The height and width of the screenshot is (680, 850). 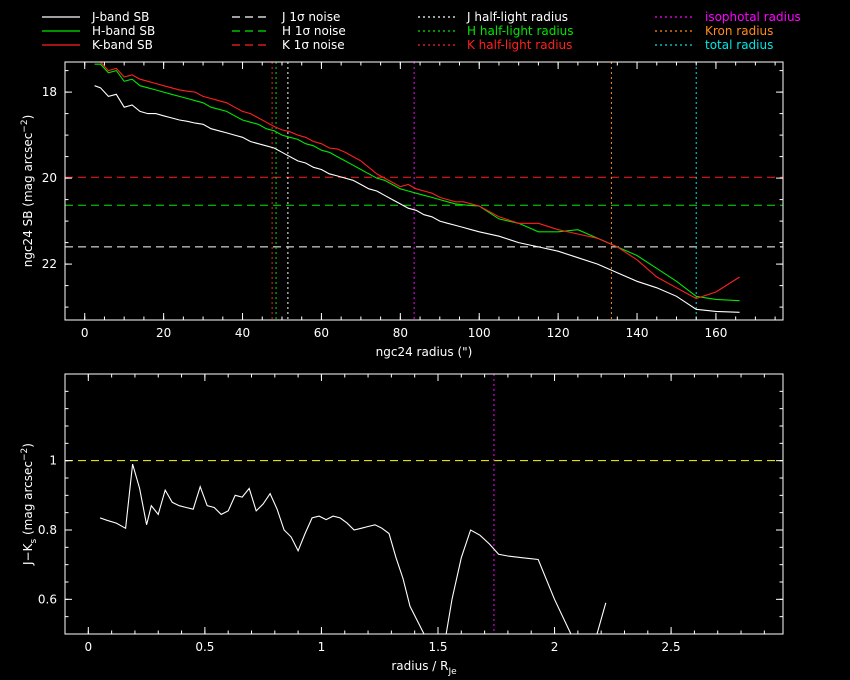 I want to click on x-axis-label-sub: Je, so click(x=452, y=672).